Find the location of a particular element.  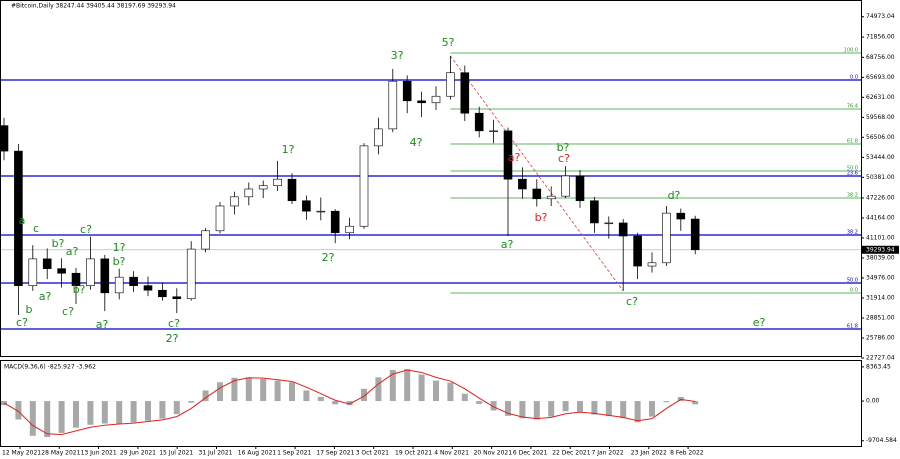

macd-tick-label: 0.00 is located at coordinates (873, 401).